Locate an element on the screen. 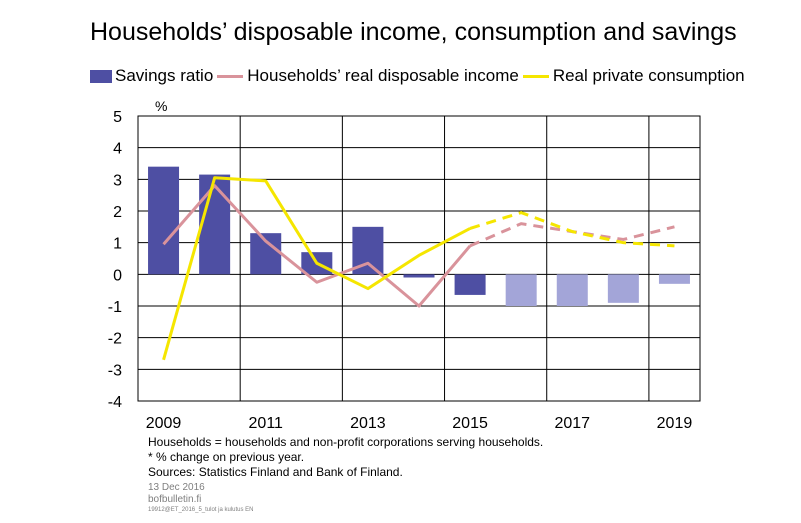 The image size is (801, 523). note-line-2: * % change on previous year. is located at coordinates (345, 457).